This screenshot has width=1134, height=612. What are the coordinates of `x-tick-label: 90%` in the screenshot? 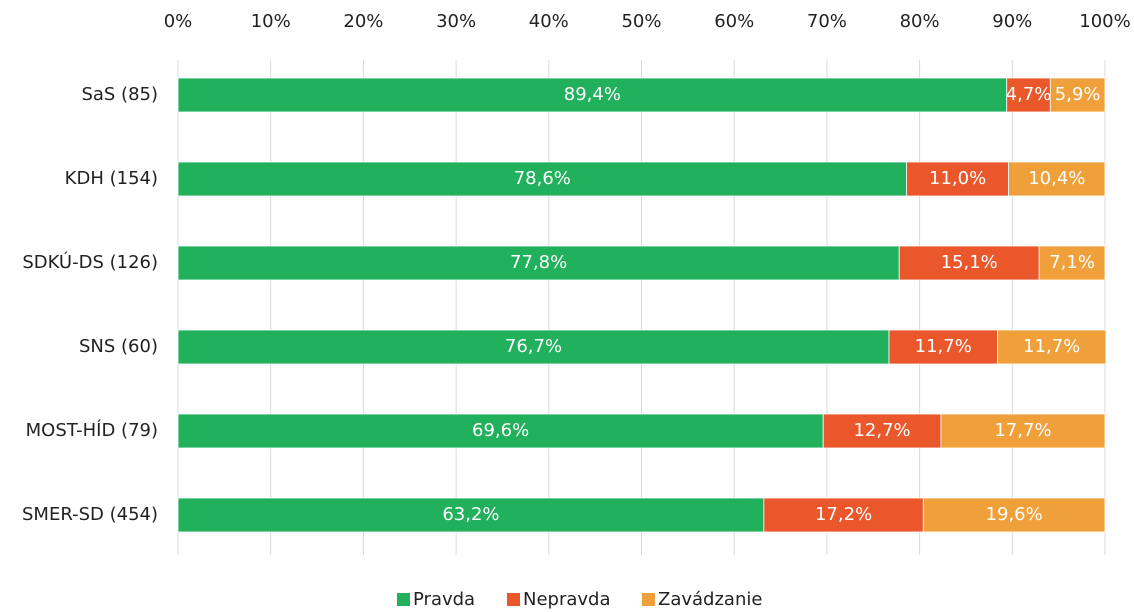 It's located at (1012, 21).